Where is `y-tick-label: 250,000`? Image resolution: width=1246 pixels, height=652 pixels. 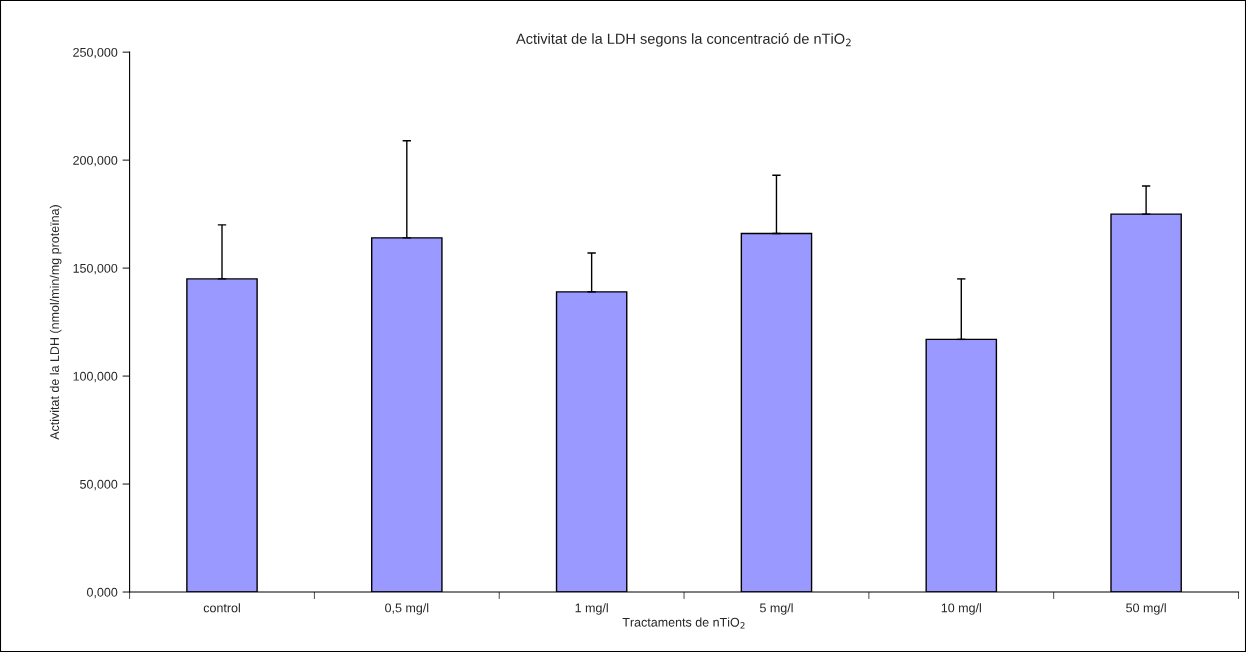 y-tick-label: 250,000 is located at coordinates (95, 53).